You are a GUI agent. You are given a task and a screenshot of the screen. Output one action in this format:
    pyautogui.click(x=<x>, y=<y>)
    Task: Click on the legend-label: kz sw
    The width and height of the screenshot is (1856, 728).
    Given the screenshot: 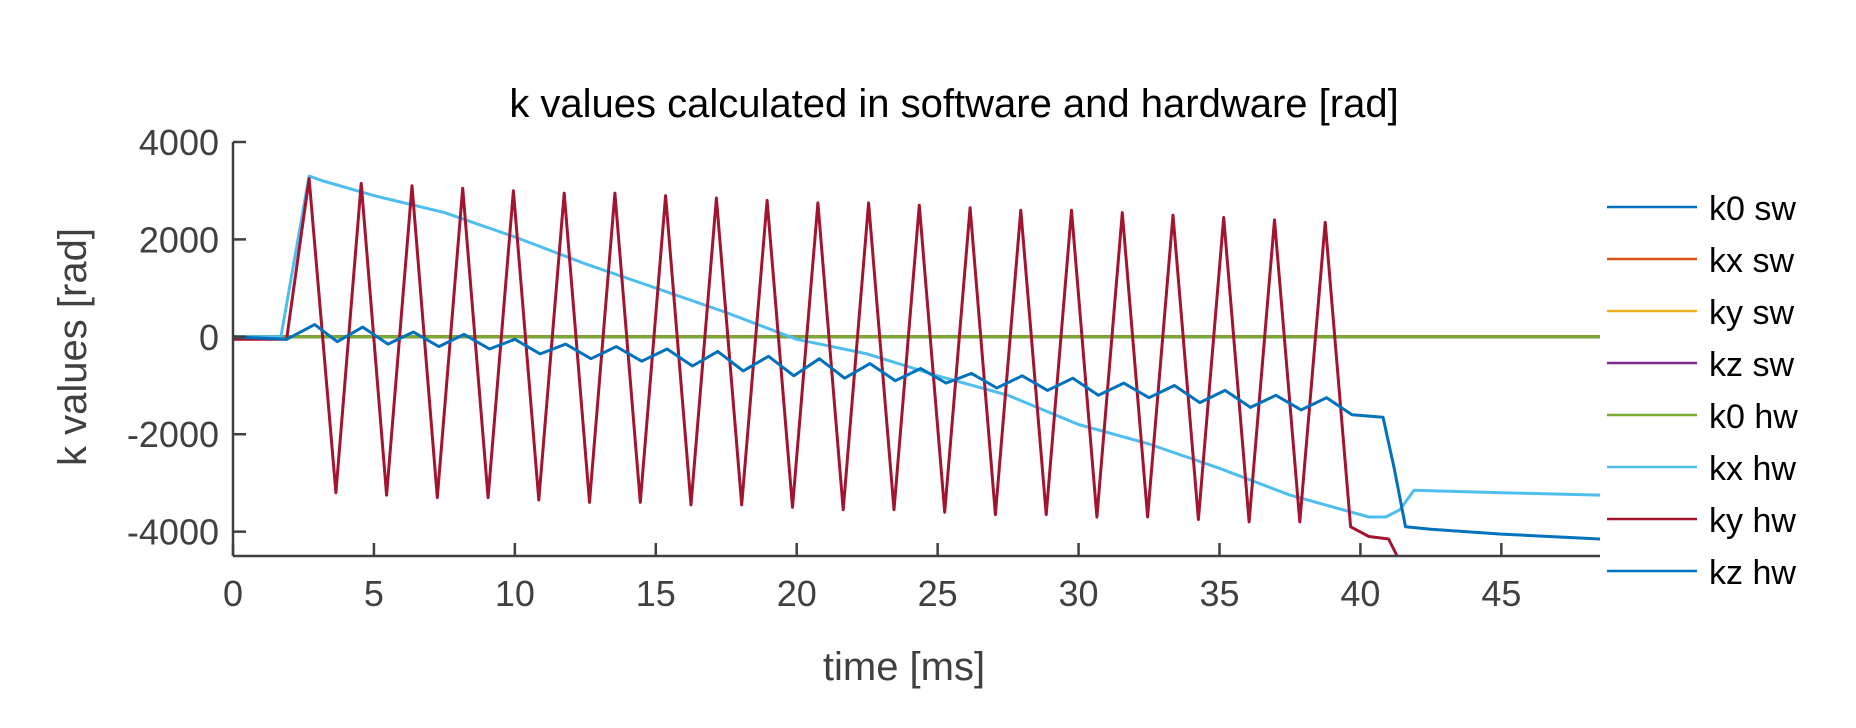 What is the action you would take?
    pyautogui.click(x=1751, y=365)
    